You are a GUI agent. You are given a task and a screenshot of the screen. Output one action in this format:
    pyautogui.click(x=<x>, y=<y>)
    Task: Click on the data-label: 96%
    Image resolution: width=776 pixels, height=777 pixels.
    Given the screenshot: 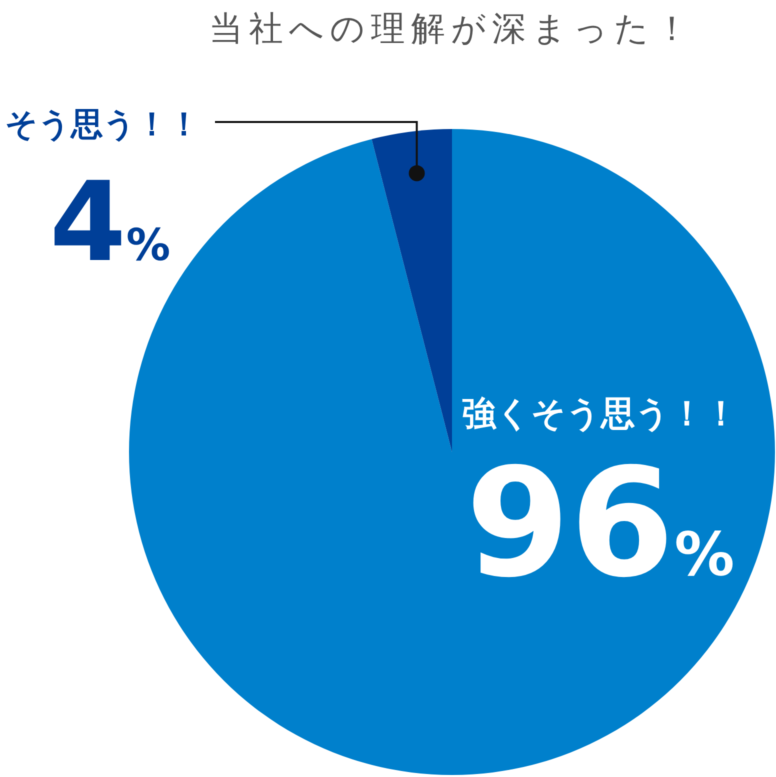 What is the action you would take?
    pyautogui.click(x=600, y=524)
    